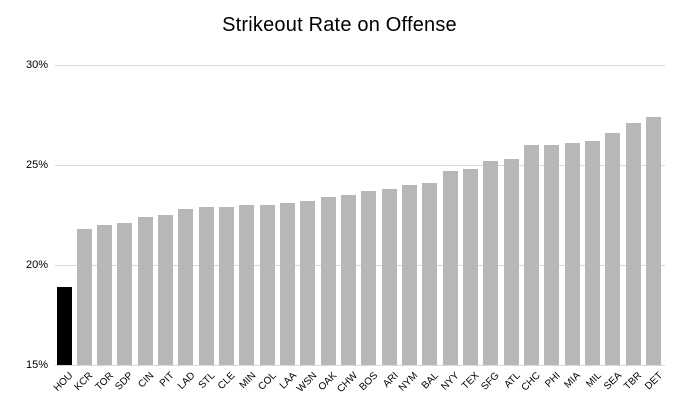 This screenshot has height=420, width=679. Describe the element at coordinates (36, 365) in the screenshot. I see `y-tick-label-15%: 15%` at that location.